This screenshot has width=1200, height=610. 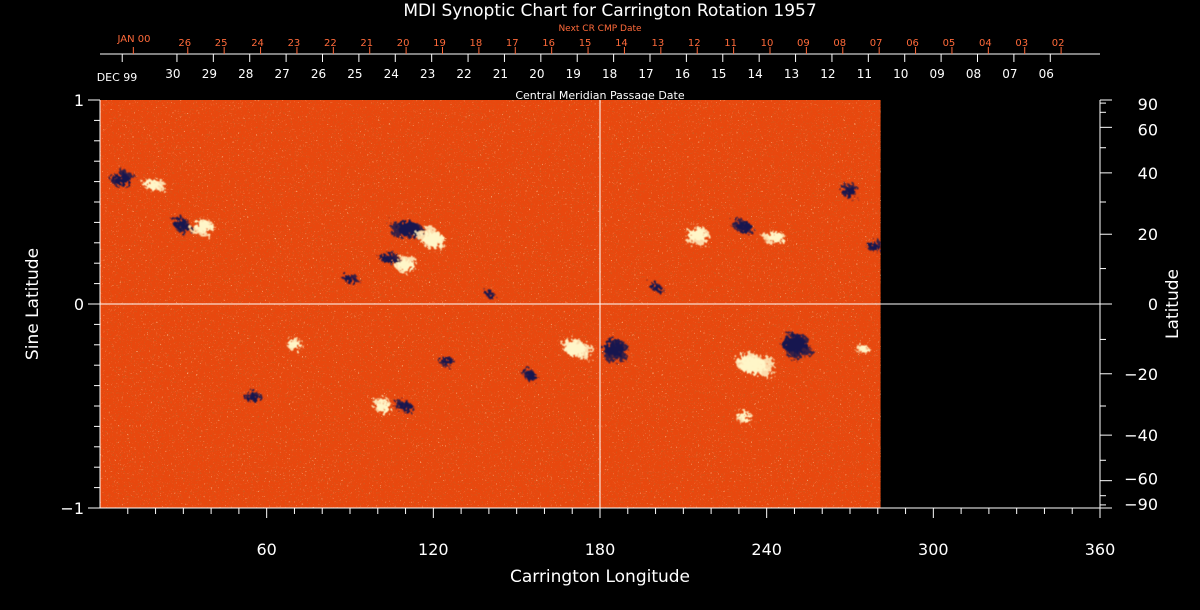 What do you see at coordinates (936, 74) in the screenshot?
I see `cmp-date-label: 09` at bounding box center [936, 74].